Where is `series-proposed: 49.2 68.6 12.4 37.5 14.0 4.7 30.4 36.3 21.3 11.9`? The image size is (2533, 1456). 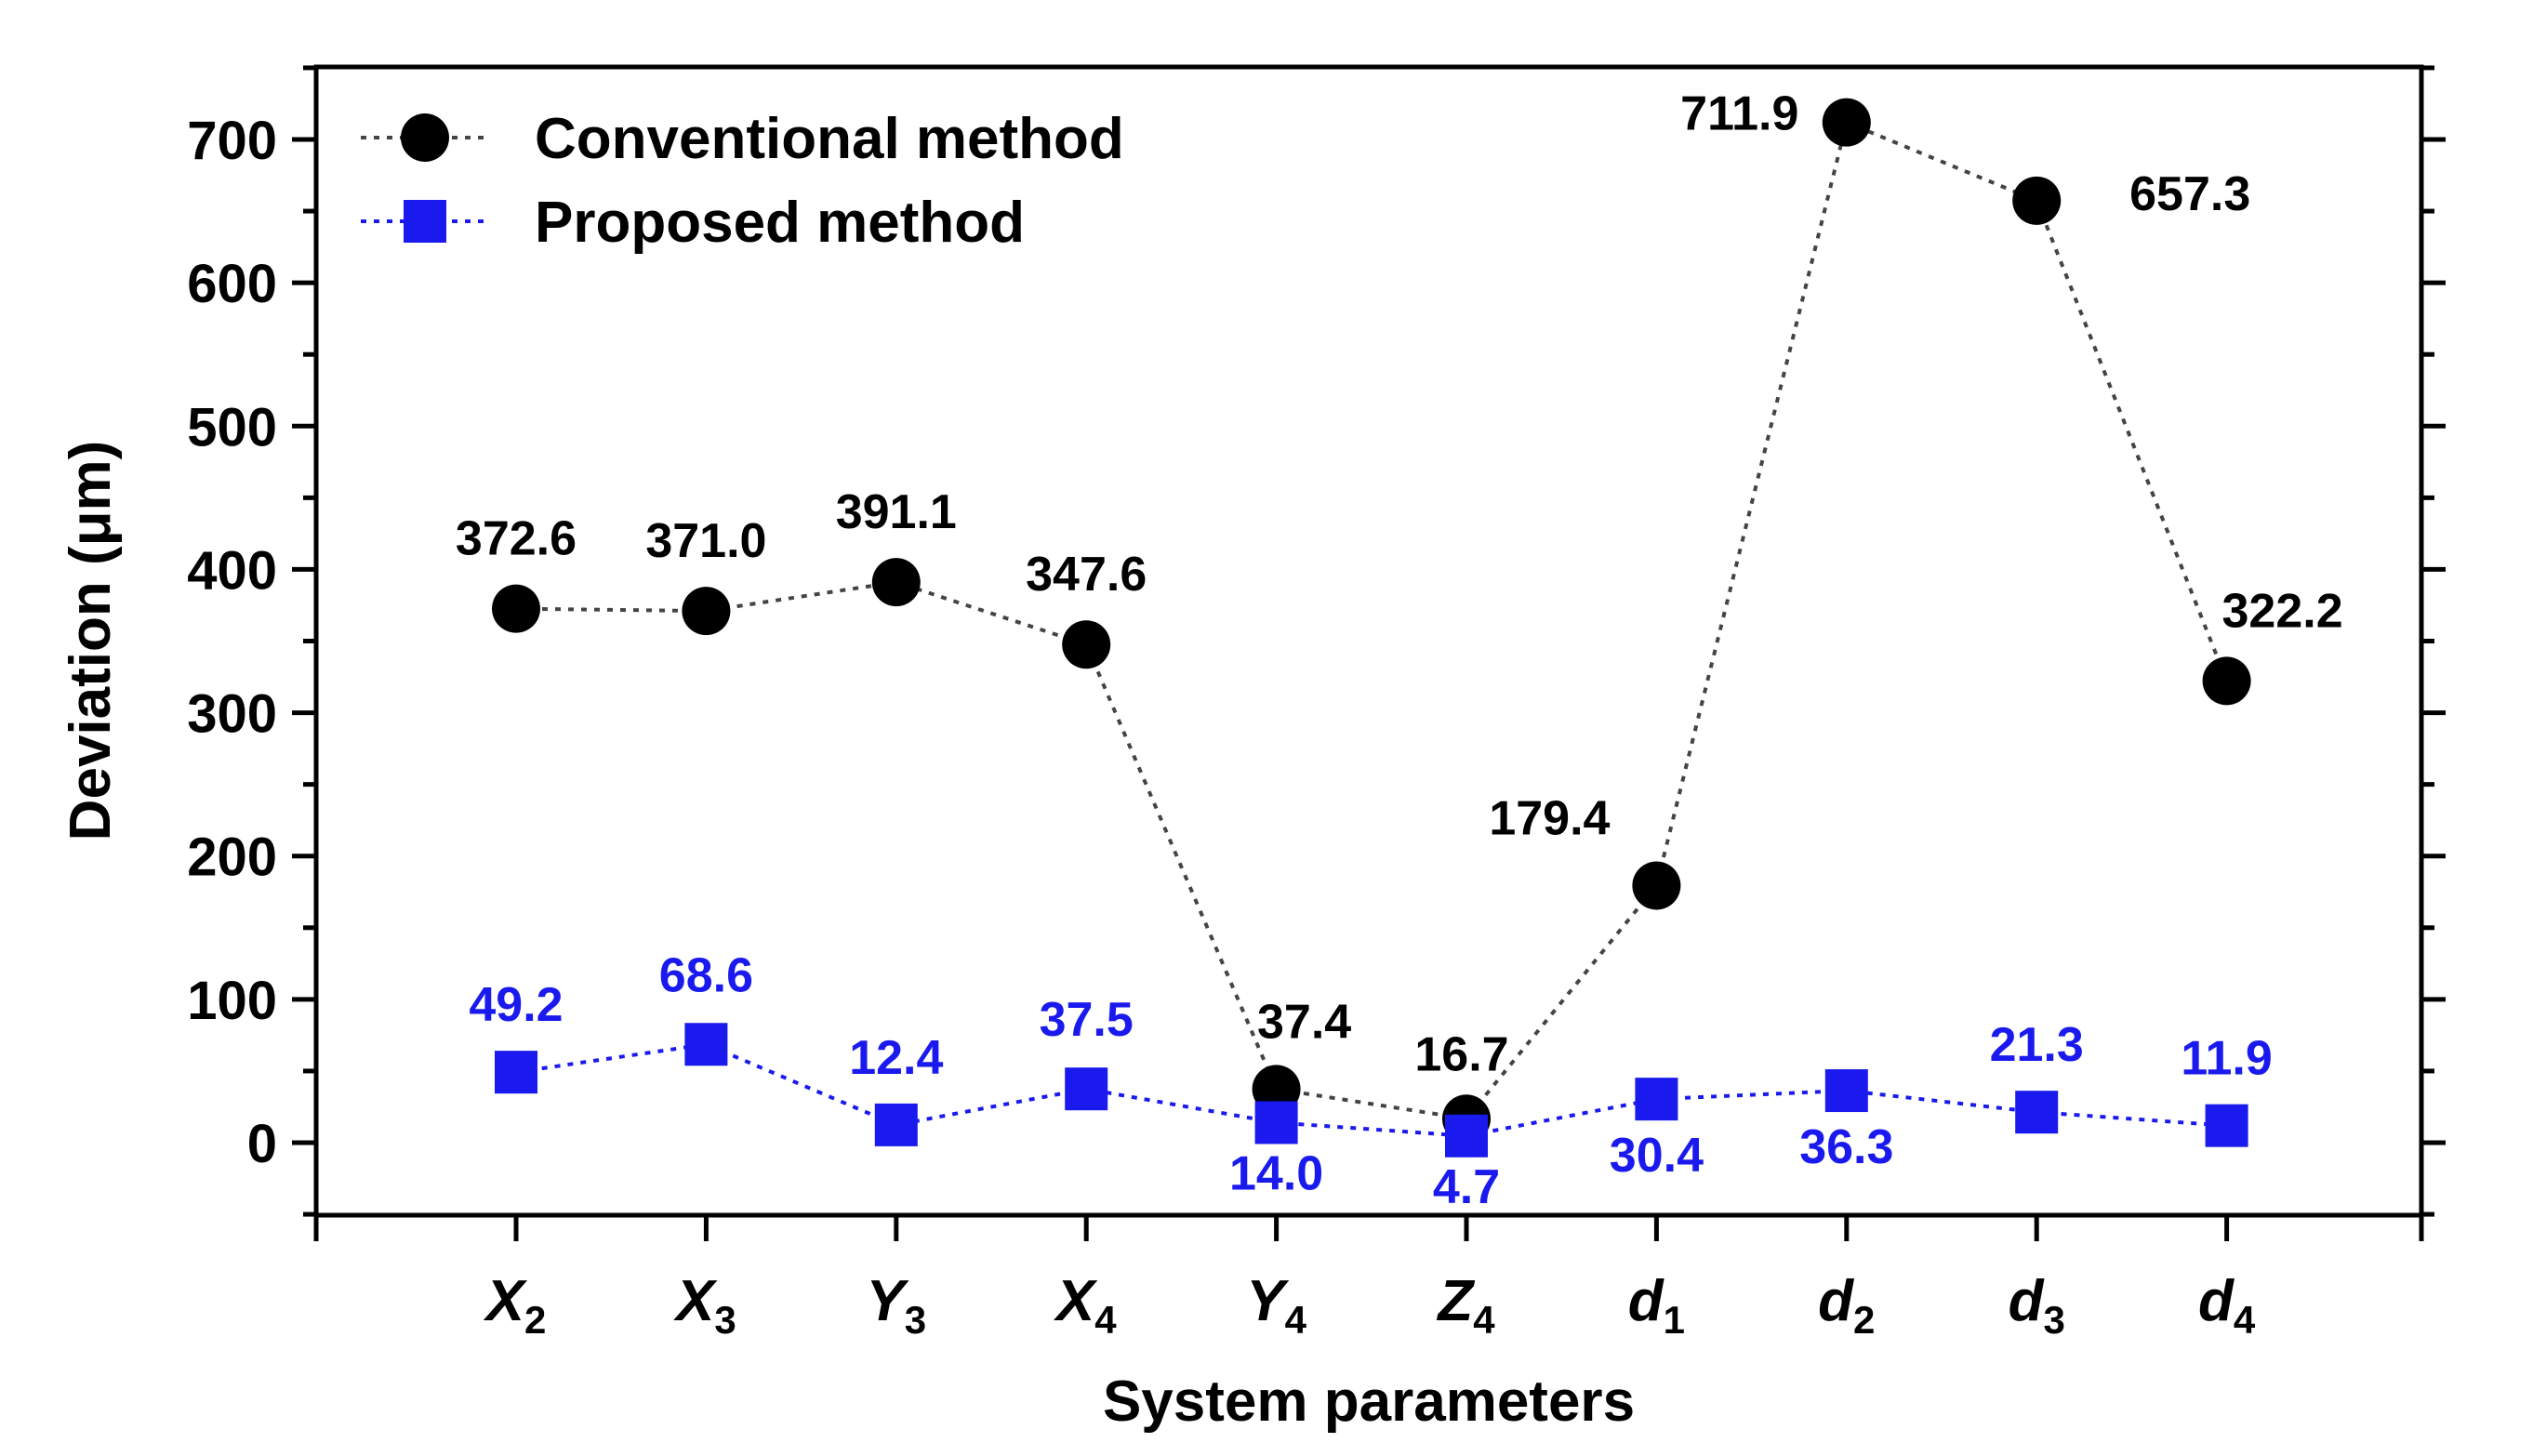 series-proposed: 49.2 68.6 12.4 37.5 14.0 4.7 30.4 36.3 21.3 11.9 is located at coordinates (1370, 1080).